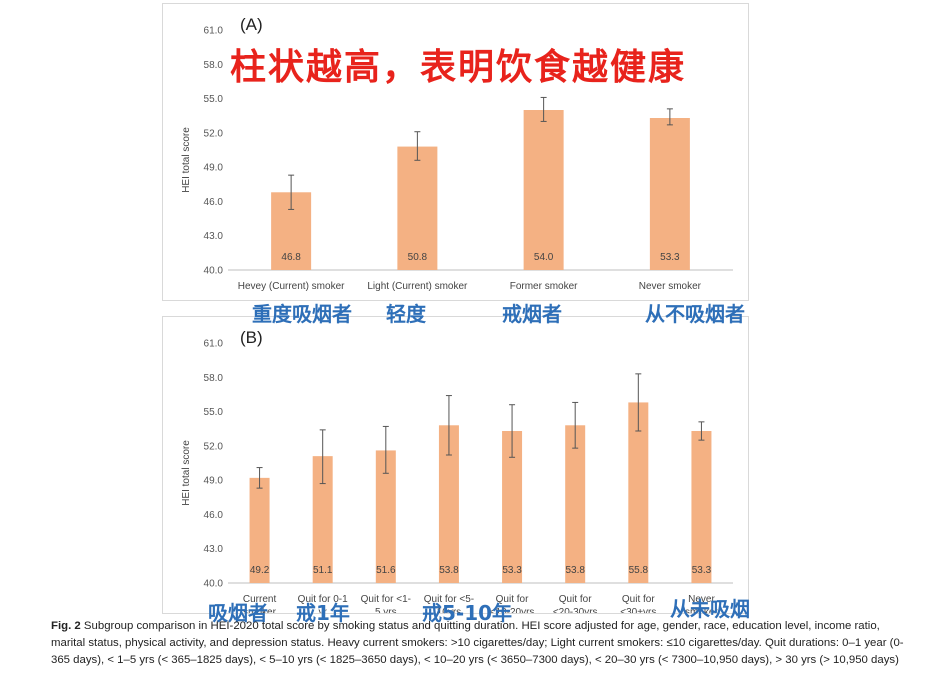 The image size is (936, 694). Describe the element at coordinates (386, 599) in the screenshot. I see `x-tick-label: Quit for <1-` at that location.